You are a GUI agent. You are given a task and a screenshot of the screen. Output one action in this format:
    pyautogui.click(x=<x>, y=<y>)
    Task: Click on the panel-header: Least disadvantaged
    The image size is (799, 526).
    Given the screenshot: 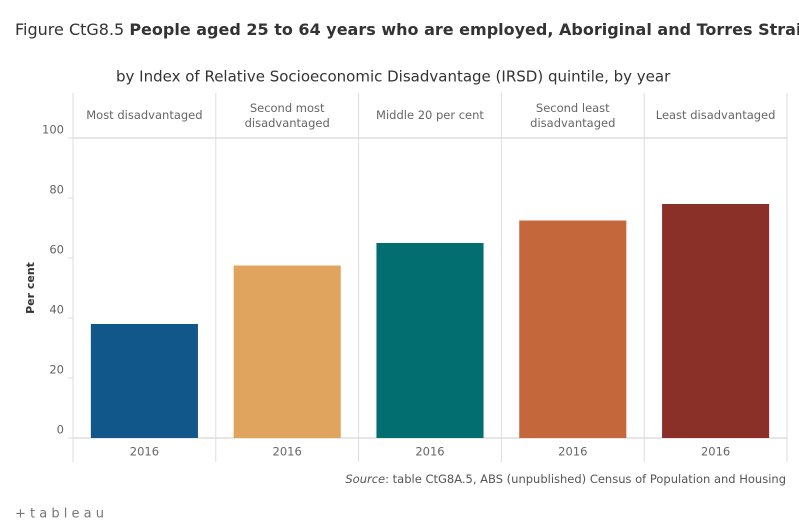 What is the action you would take?
    pyautogui.click(x=715, y=115)
    